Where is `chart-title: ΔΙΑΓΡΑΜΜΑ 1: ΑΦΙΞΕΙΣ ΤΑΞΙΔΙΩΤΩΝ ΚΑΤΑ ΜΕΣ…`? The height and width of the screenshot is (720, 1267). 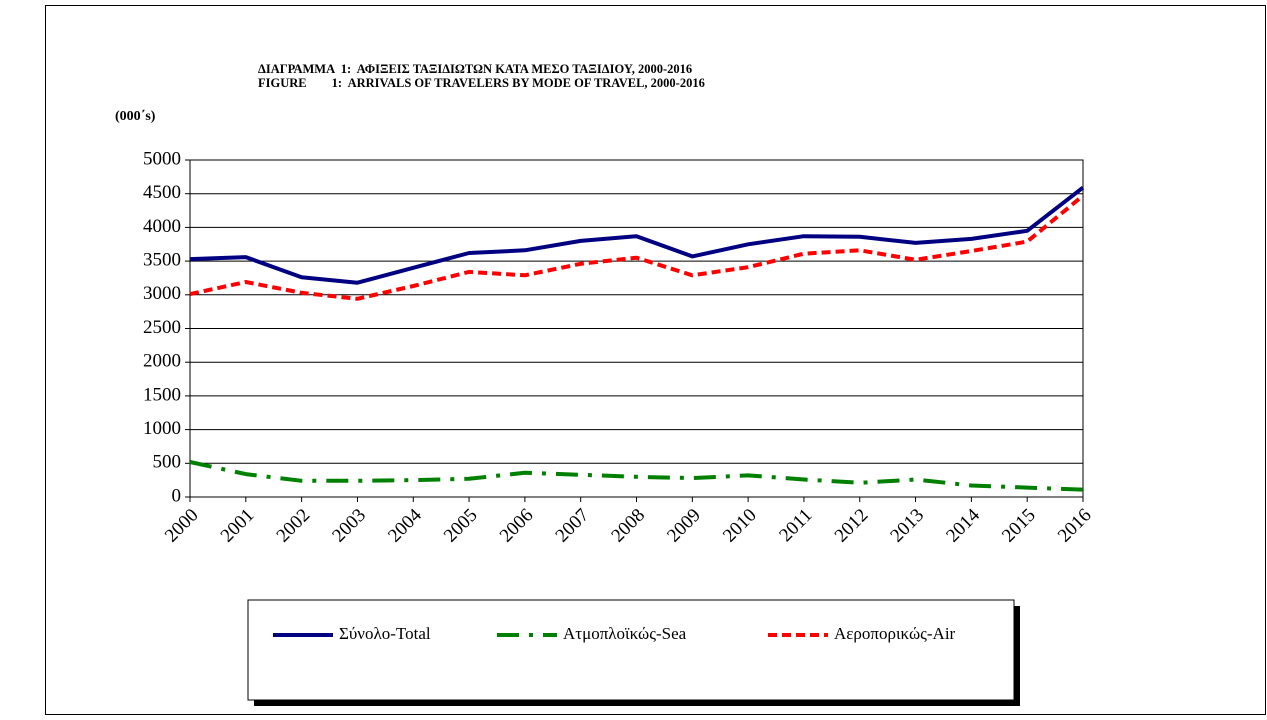
chart-title: ΔΙΑΓΡΑΜΜΑ 1: ΑΦΙΞΕΙΣ ΤΑΞΙΔΙΩΤΩΝ ΚΑΤΑ ΜΕΣ… is located at coordinates (475, 69).